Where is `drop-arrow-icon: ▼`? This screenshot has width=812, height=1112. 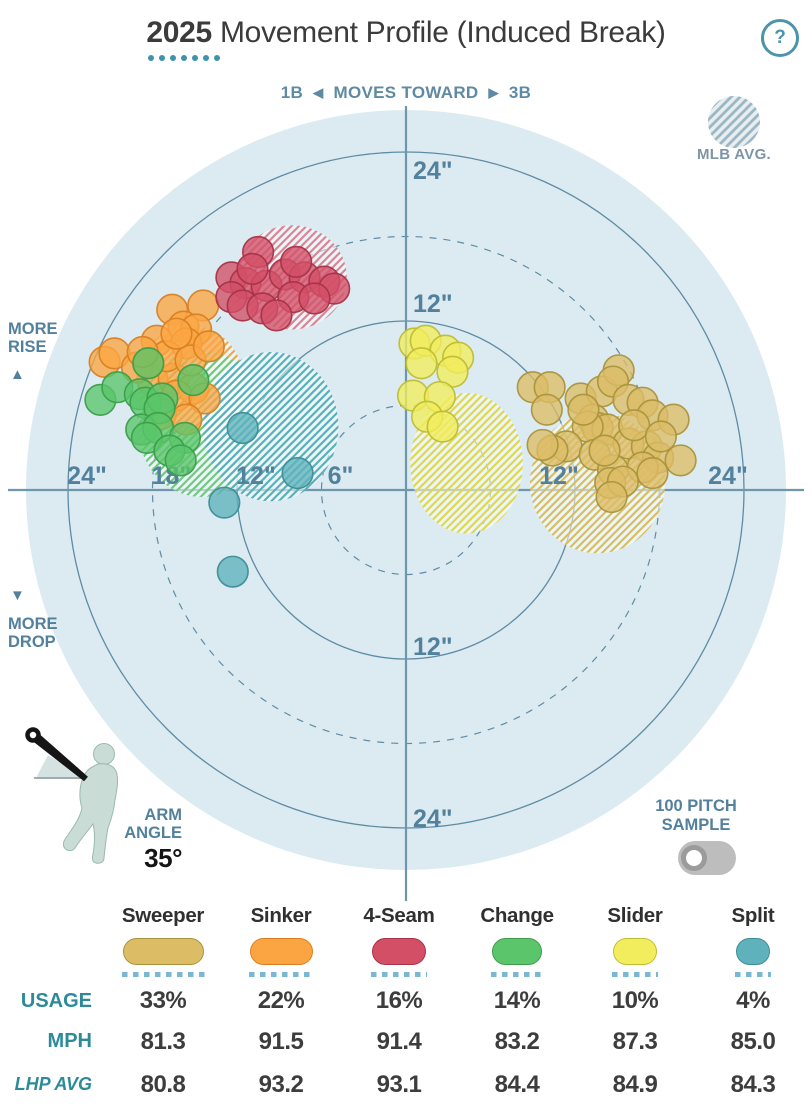
drop-arrow-icon: ▼ is located at coordinates (17, 595).